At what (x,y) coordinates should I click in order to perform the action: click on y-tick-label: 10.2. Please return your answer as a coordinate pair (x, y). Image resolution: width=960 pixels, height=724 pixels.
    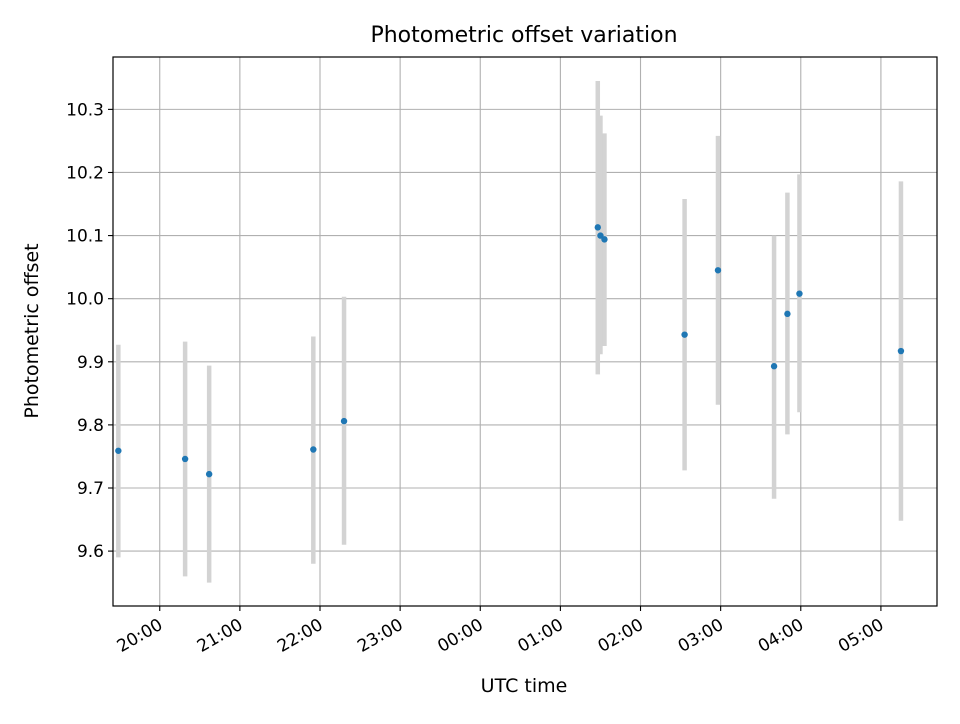
    Looking at the image, I should click on (85, 173).